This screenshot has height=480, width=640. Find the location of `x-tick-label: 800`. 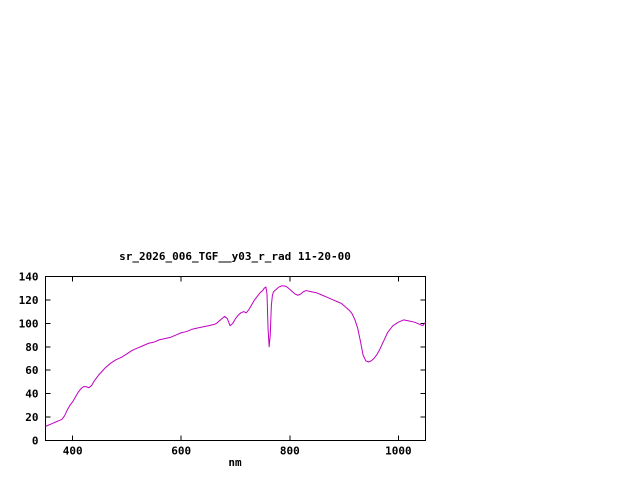

x-tick-label: 800 is located at coordinates (290, 451).